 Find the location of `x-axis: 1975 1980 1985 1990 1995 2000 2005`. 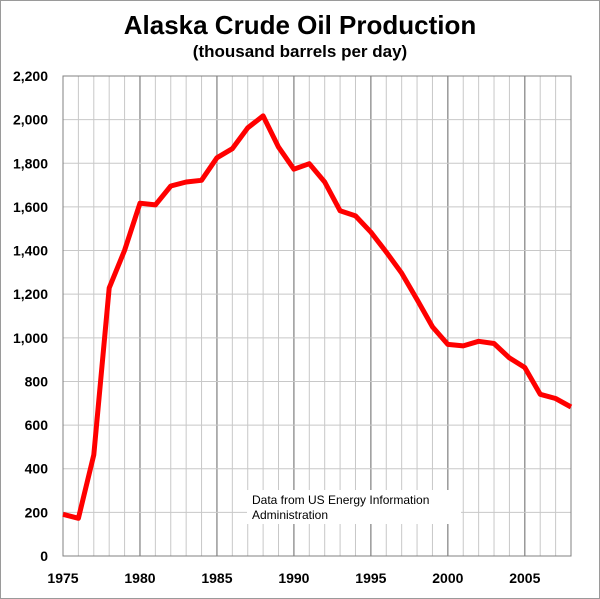

x-axis: 1975 1980 1985 1990 1995 2000 2005 is located at coordinates (293, 578).